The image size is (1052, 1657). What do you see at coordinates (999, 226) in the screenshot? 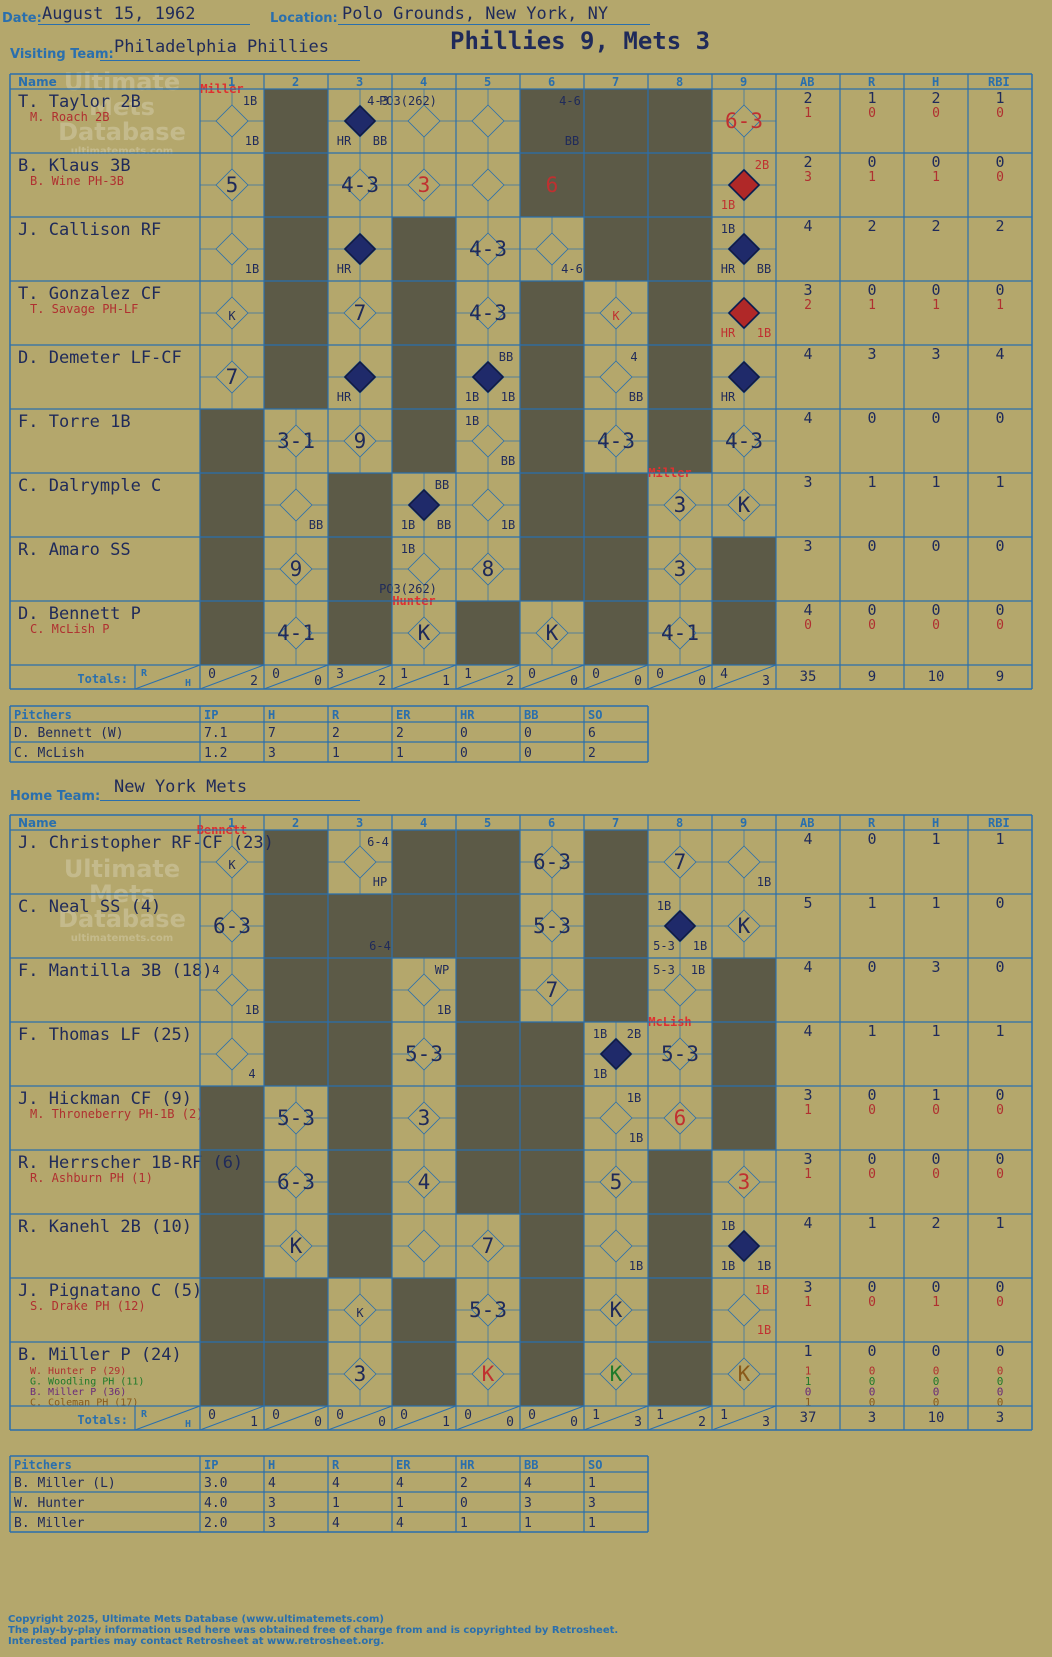
I see `visiting-stat-rbi: 2` at bounding box center [999, 226].